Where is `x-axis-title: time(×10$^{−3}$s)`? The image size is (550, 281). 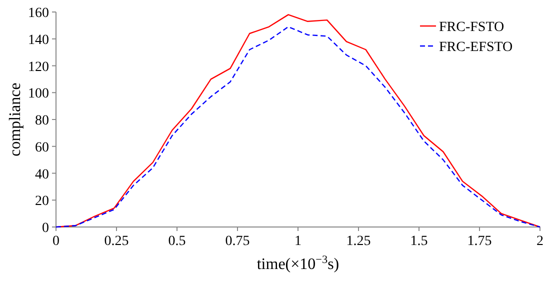
x-axis-title: time(×10$^{−3}$s) is located at coordinates (298, 263).